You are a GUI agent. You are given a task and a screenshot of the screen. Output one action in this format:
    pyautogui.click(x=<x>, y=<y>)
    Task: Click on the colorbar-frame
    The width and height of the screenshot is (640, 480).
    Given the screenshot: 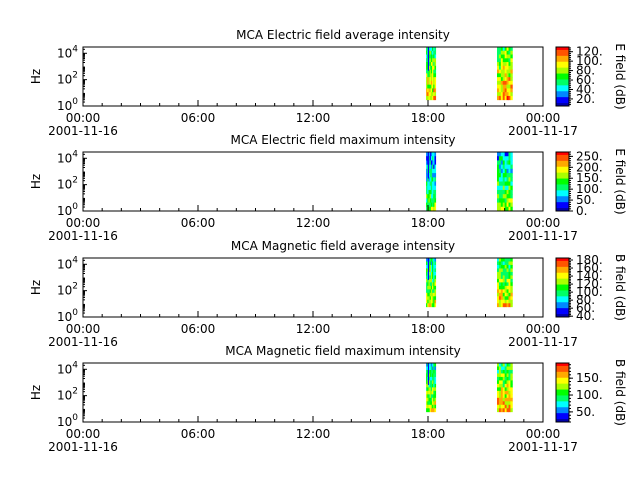 What is the action you would take?
    pyautogui.click(x=562, y=392)
    